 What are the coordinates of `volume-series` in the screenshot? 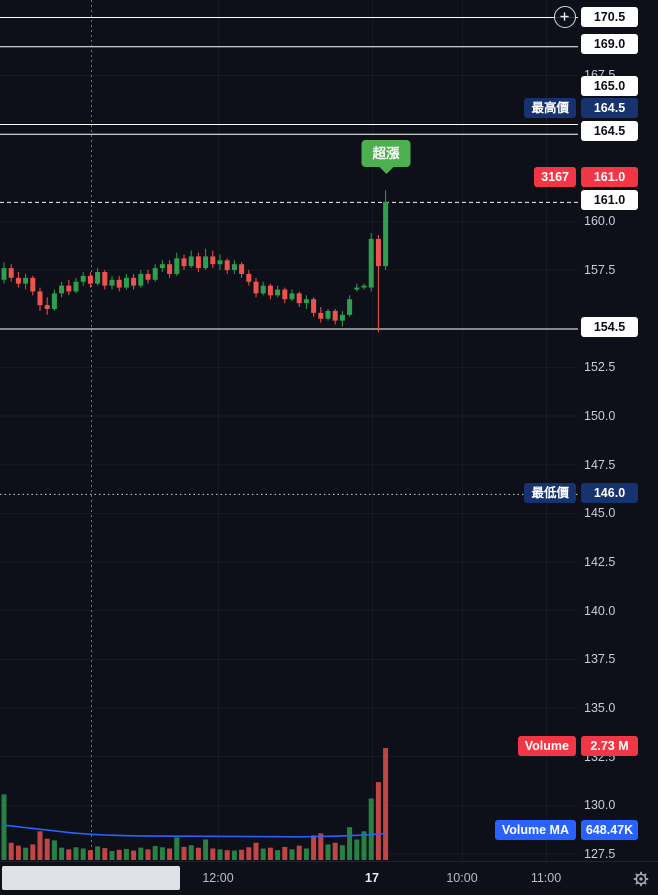 It's located at (195, 804).